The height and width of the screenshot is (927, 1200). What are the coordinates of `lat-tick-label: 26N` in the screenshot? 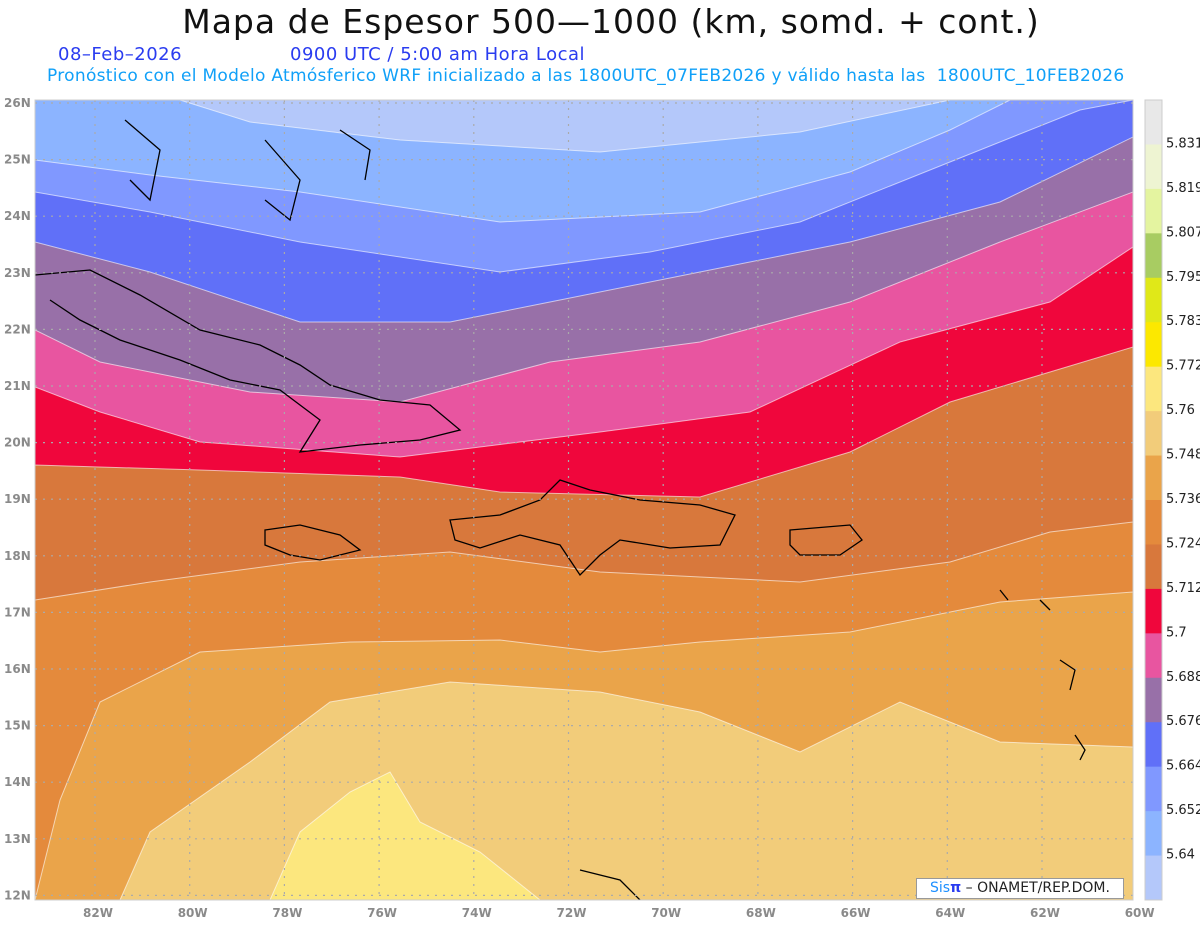 It's located at (17, 103).